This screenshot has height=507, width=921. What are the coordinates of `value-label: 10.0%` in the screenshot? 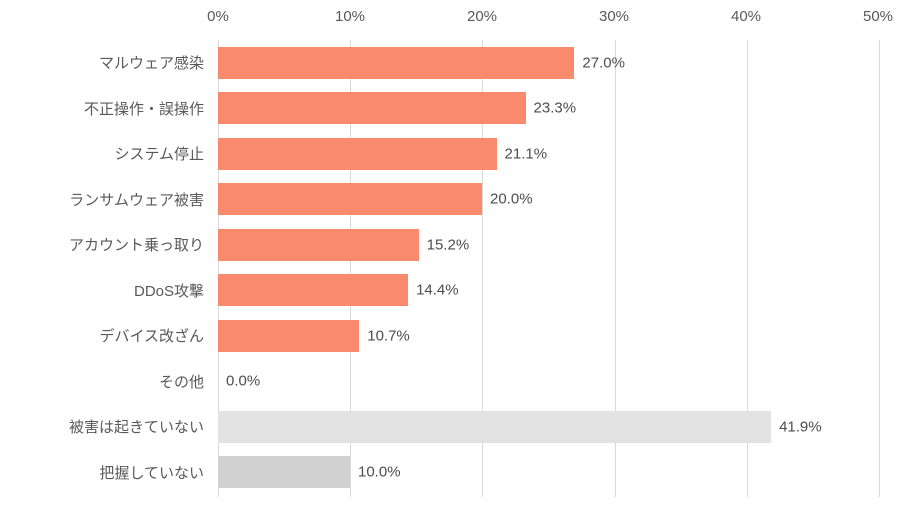 It's located at (379, 472).